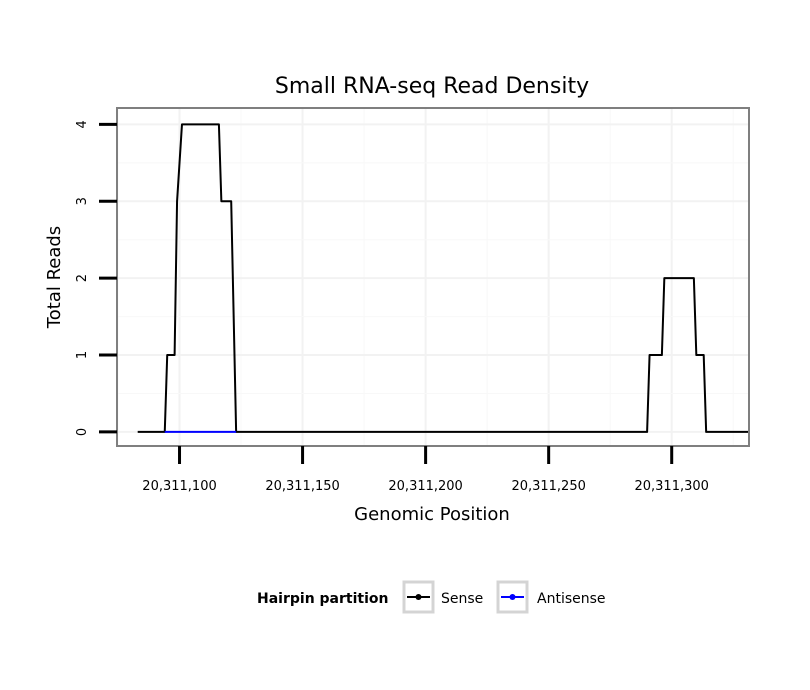 The height and width of the screenshot is (690, 810). What do you see at coordinates (82, 432) in the screenshot?
I see `y-tick-label: 0` at bounding box center [82, 432].